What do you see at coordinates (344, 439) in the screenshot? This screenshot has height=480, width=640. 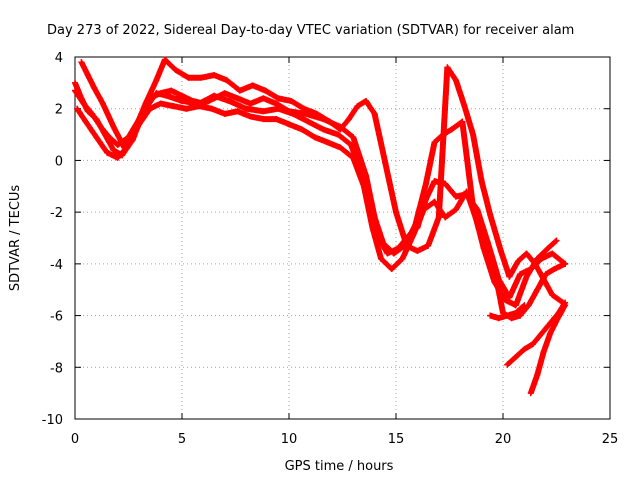 I see `x-tick-labels: 0 5 10 15 20 25` at bounding box center [344, 439].